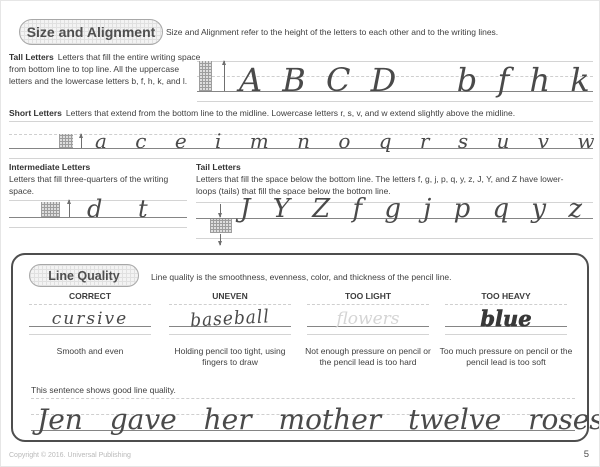  What do you see at coordinates (31, 57) in the screenshot?
I see `tall-letters-heading: Tall Letters` at bounding box center [31, 57].